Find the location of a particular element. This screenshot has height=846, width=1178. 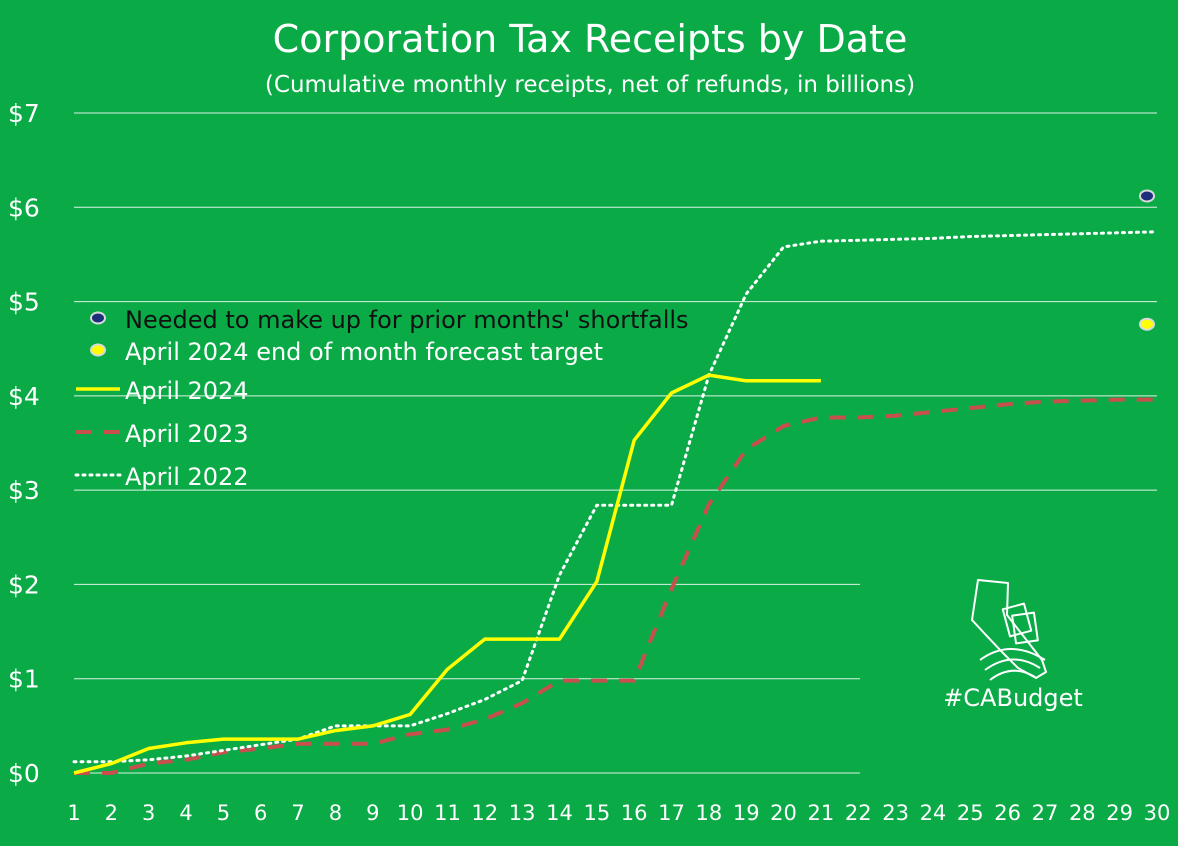

y-tick-label: $7 is located at coordinates (24, 113).